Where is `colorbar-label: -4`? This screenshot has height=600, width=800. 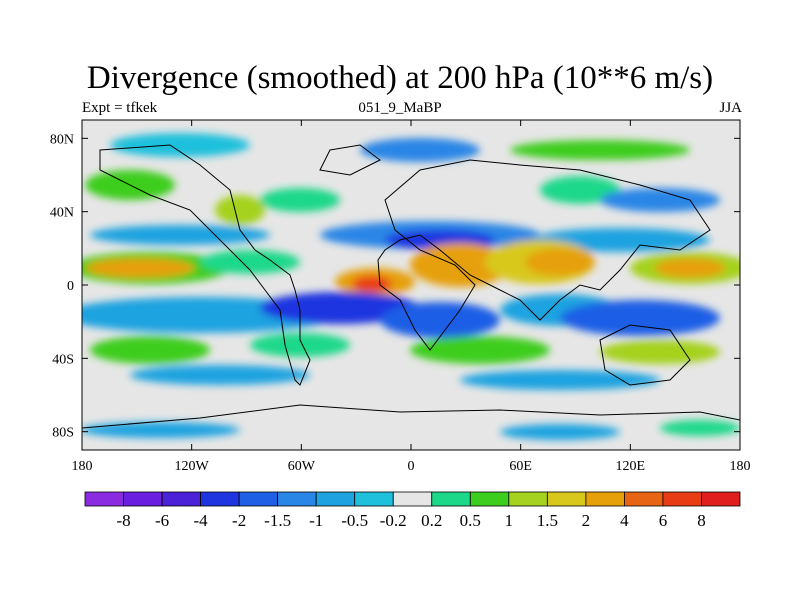 colorbar-label: -4 is located at coordinates (201, 520).